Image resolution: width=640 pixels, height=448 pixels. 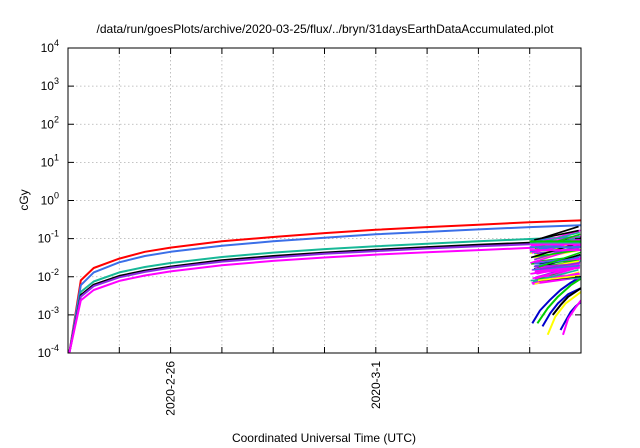 What do you see at coordinates (50, 84) in the screenshot?
I see `y-tick-label: 10³` at bounding box center [50, 84].